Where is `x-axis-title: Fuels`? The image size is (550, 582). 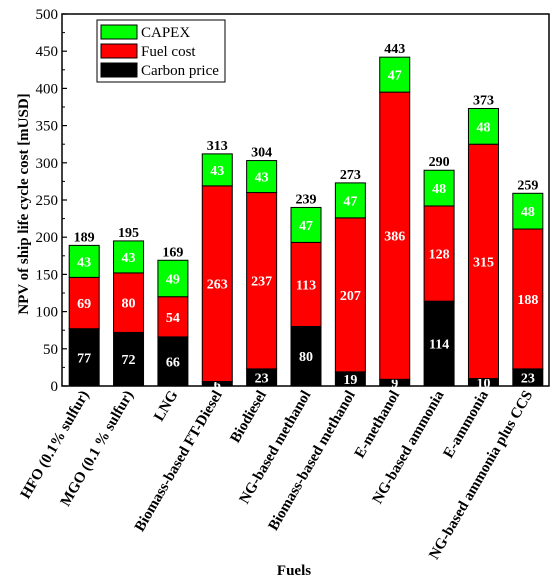
x-axis-title: Fuels is located at coordinates (294, 571).